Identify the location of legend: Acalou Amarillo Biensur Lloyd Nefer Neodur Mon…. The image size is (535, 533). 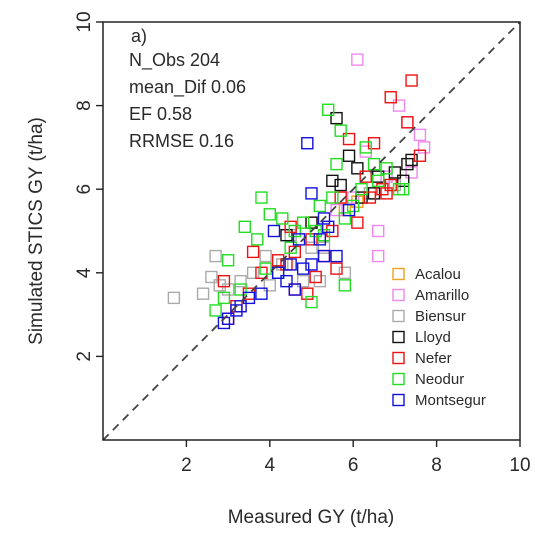
(439, 337).